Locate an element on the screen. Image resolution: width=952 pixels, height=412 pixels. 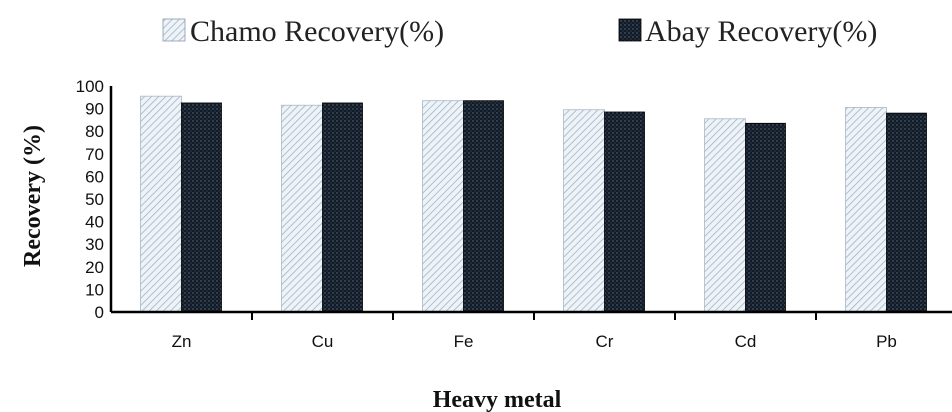
bar-abay-zn is located at coordinates (201, 207).